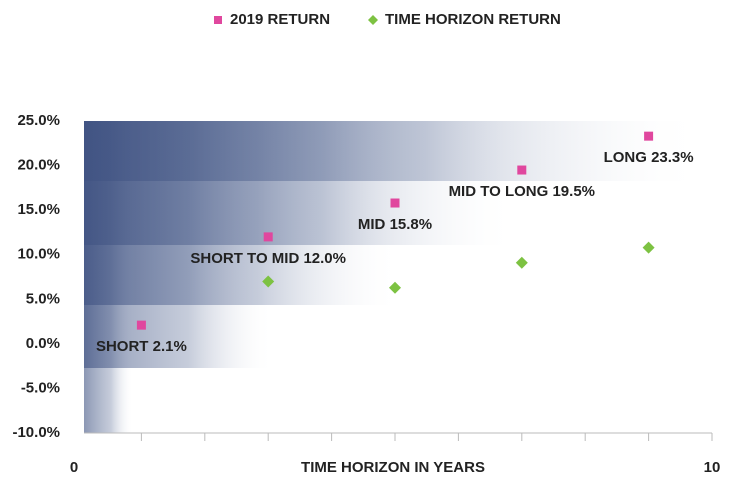 The height and width of the screenshot is (480, 737). I want to click on legend-label: TIME HORIZON RETURN, so click(473, 19).